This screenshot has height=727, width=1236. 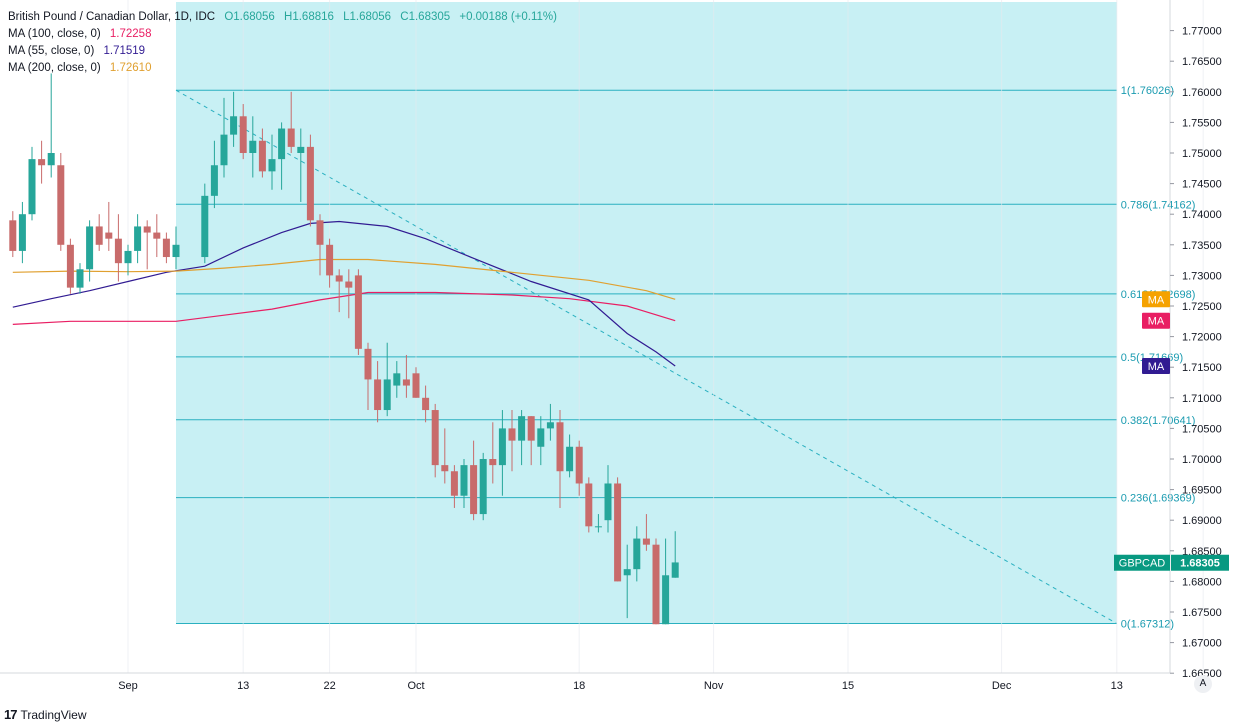 I want to click on ma-price-badge-text: MA, so click(x=1156, y=367).